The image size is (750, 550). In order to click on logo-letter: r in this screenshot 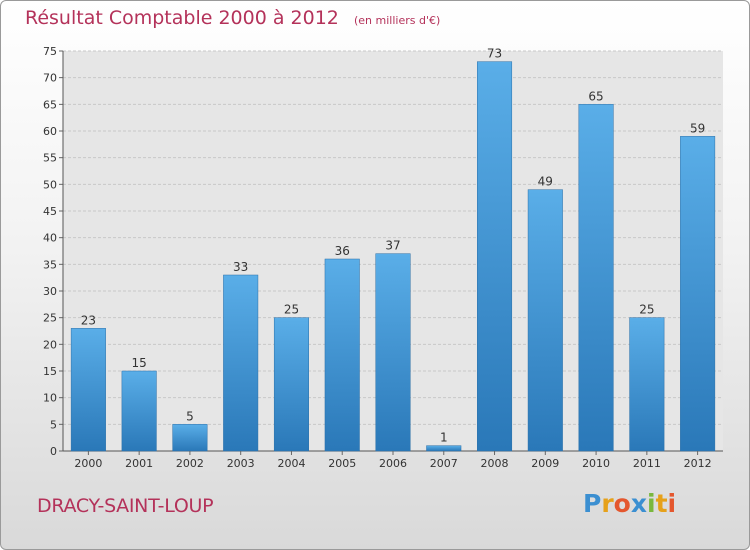, I will do `click(607, 503)`.